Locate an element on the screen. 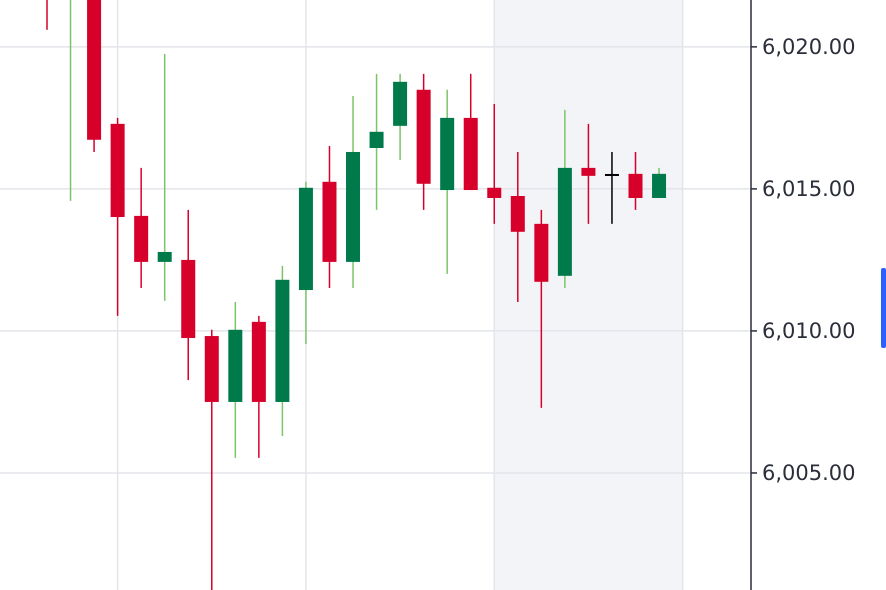 The width and height of the screenshot is (886, 590). y-tick-label: 6,015.00 is located at coordinates (809, 189).